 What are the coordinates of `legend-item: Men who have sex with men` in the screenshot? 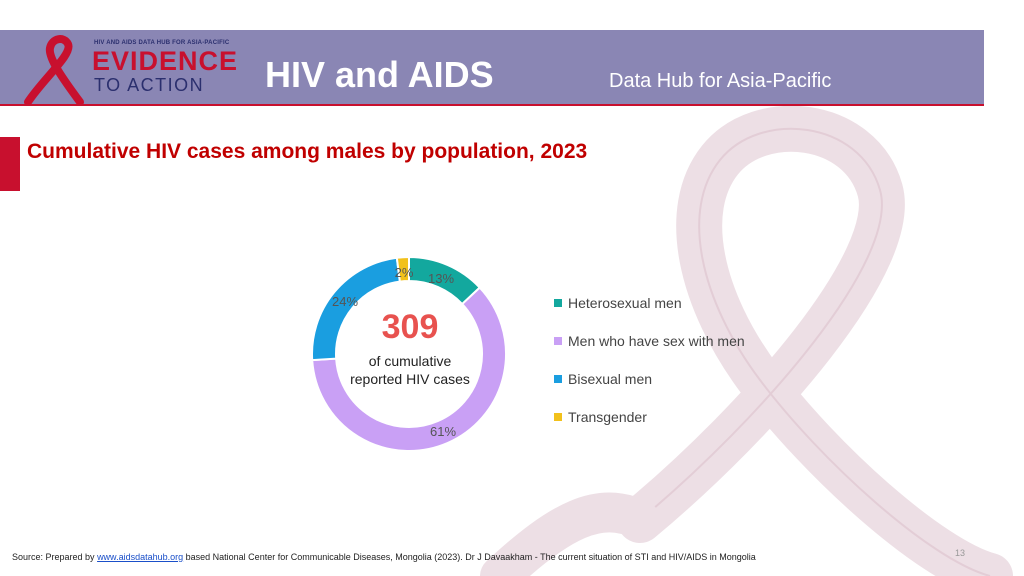 It's located at (649, 341).